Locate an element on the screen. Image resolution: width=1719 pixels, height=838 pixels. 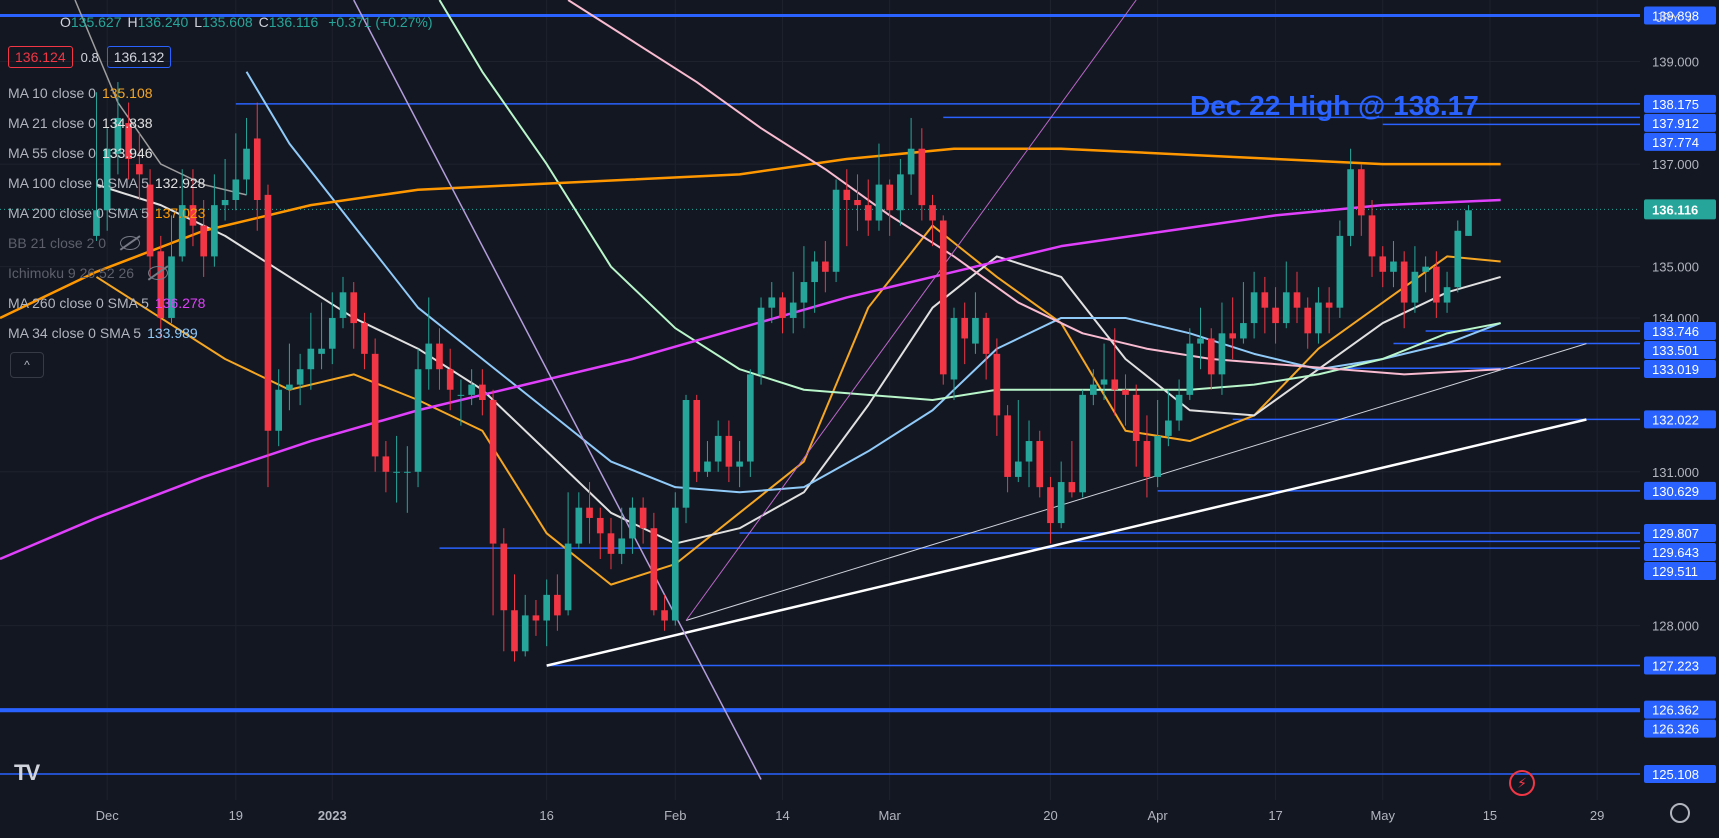
last-price-tag is located at coordinates (1680, 209).